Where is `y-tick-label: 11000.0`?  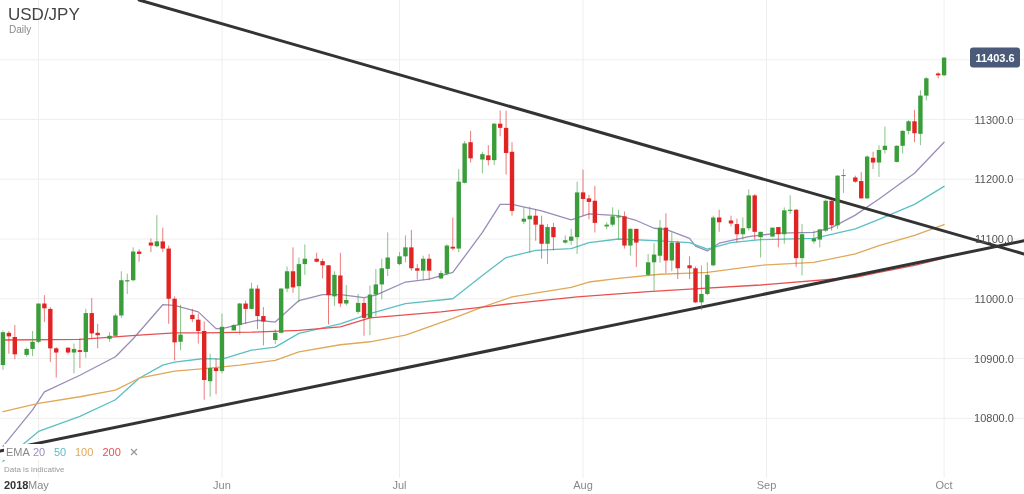
y-tick-label: 11000.0 is located at coordinates (994, 298).